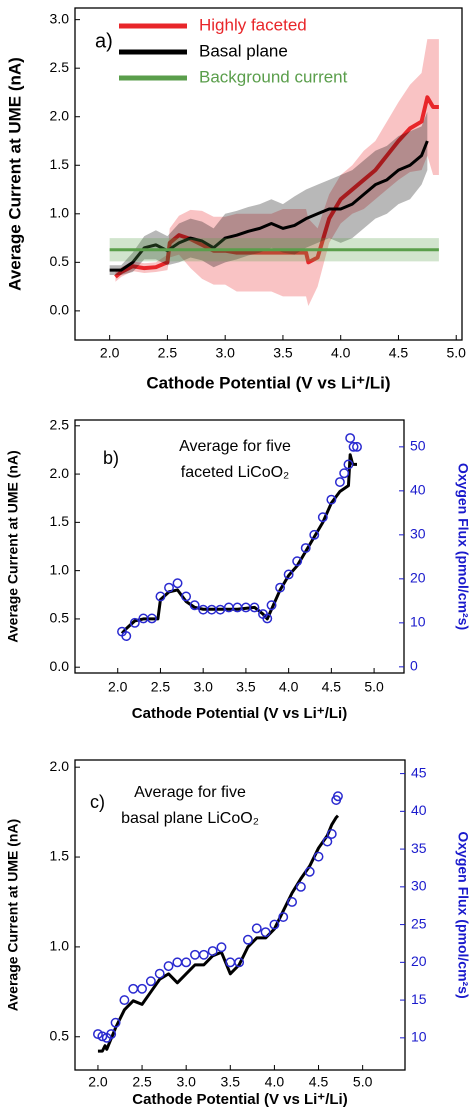  Describe the element at coordinates (235, 472) in the screenshot. I see `annotation: faceted LiCoO₂` at that location.